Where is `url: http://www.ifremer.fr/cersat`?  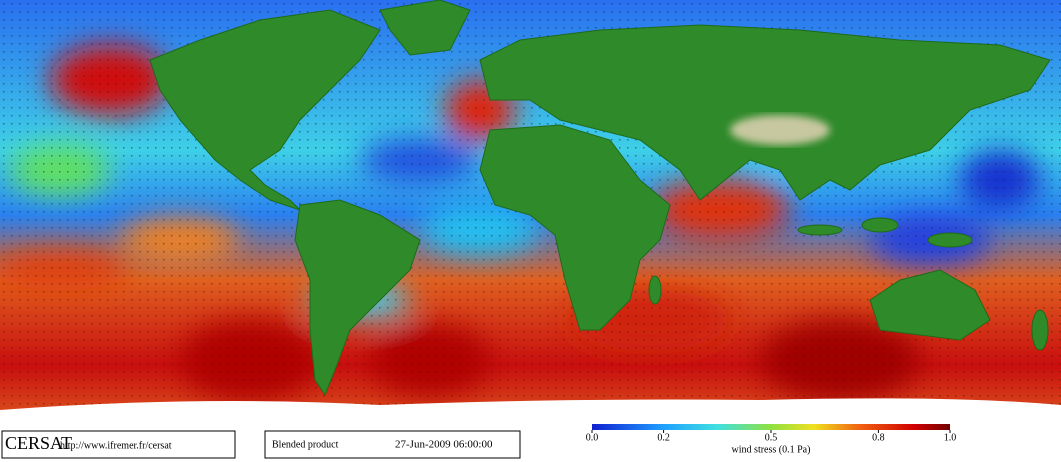
url: http://www.ifremer.fr/cersat is located at coordinates (116, 445).